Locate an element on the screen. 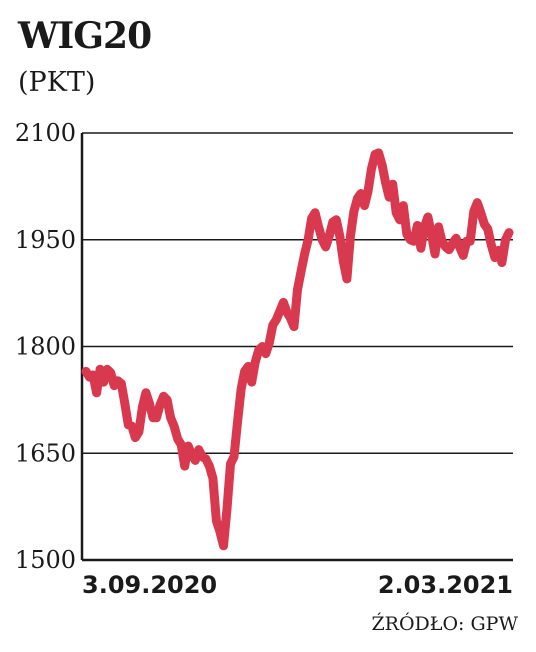 The height and width of the screenshot is (652, 536). chart-title: WIG20 is located at coordinates (85, 36).